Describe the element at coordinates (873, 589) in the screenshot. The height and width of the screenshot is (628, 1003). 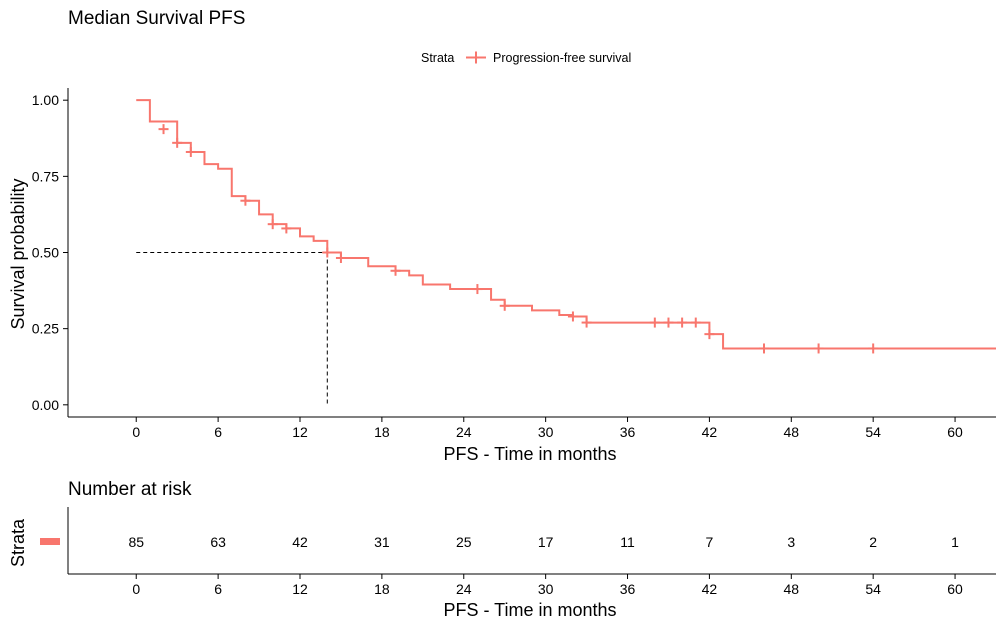
I see `risk-x-tick-label: 54` at that location.